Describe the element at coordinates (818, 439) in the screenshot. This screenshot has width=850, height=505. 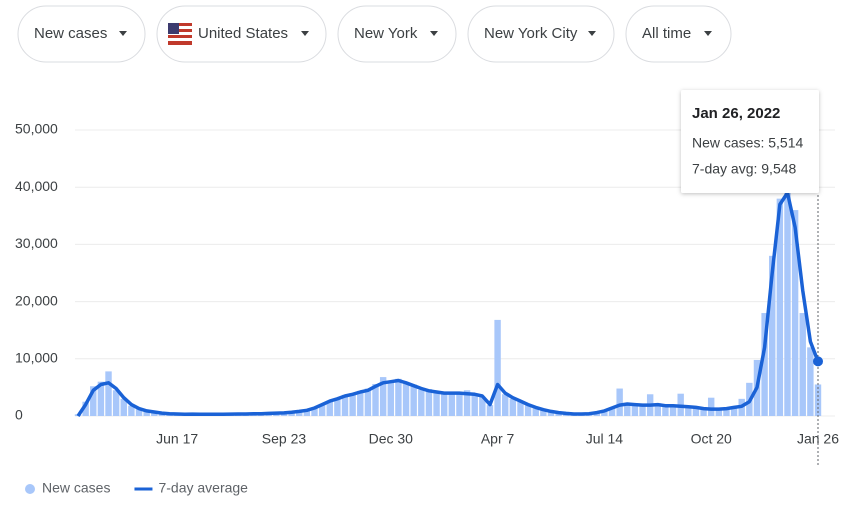
I see `x-tick-label: Jan 26` at that location.